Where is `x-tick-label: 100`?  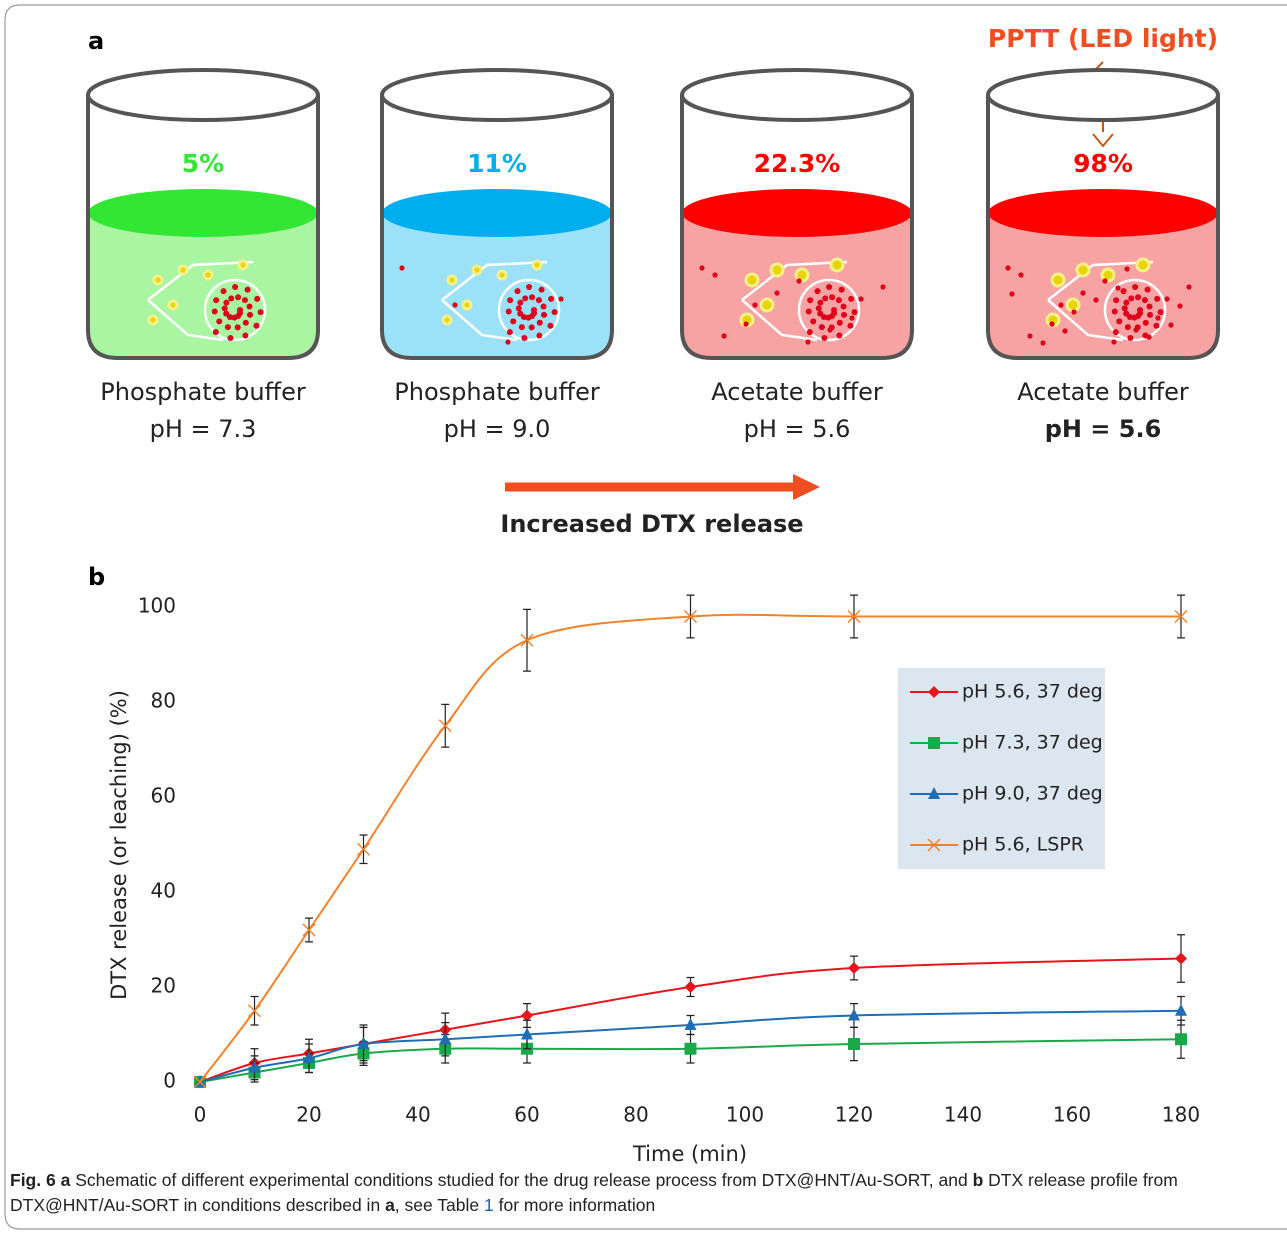
x-tick-label: 100 is located at coordinates (745, 1115).